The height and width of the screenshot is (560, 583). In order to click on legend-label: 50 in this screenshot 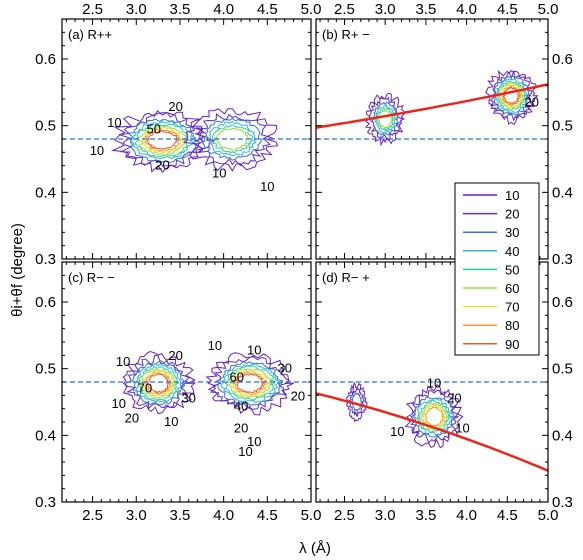, I will do `click(512, 269)`.